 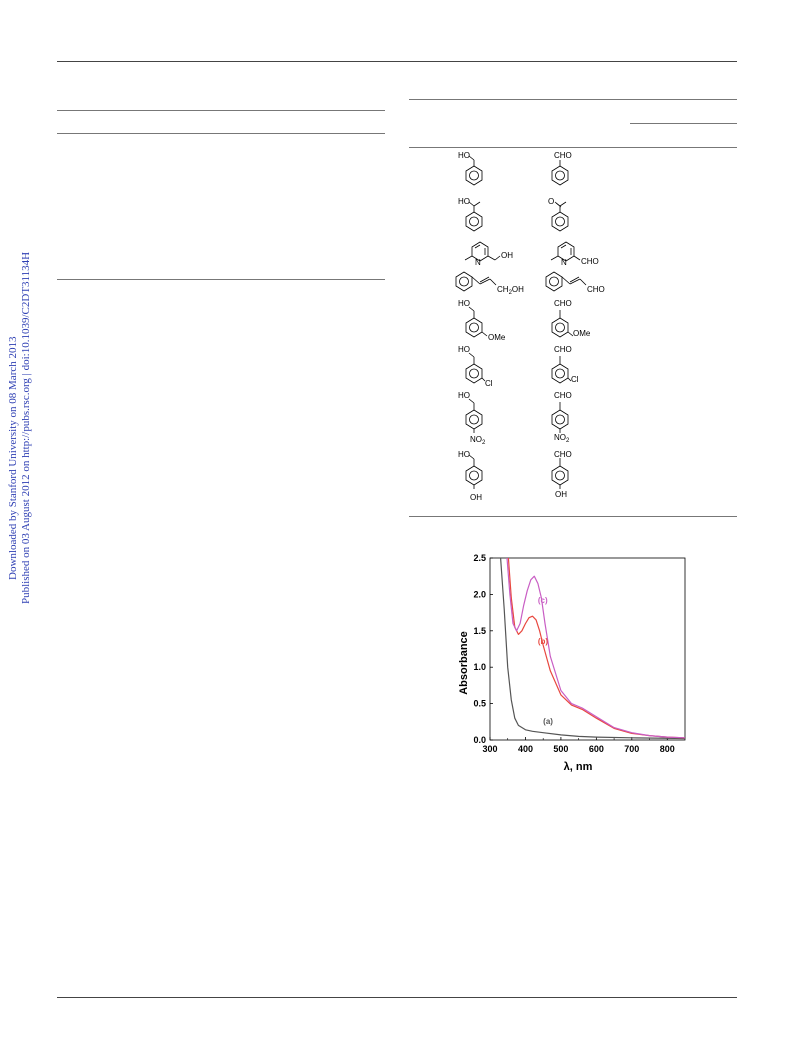 I want to click on hydroxybenzaldehyde-structure, so click(x=560, y=473).